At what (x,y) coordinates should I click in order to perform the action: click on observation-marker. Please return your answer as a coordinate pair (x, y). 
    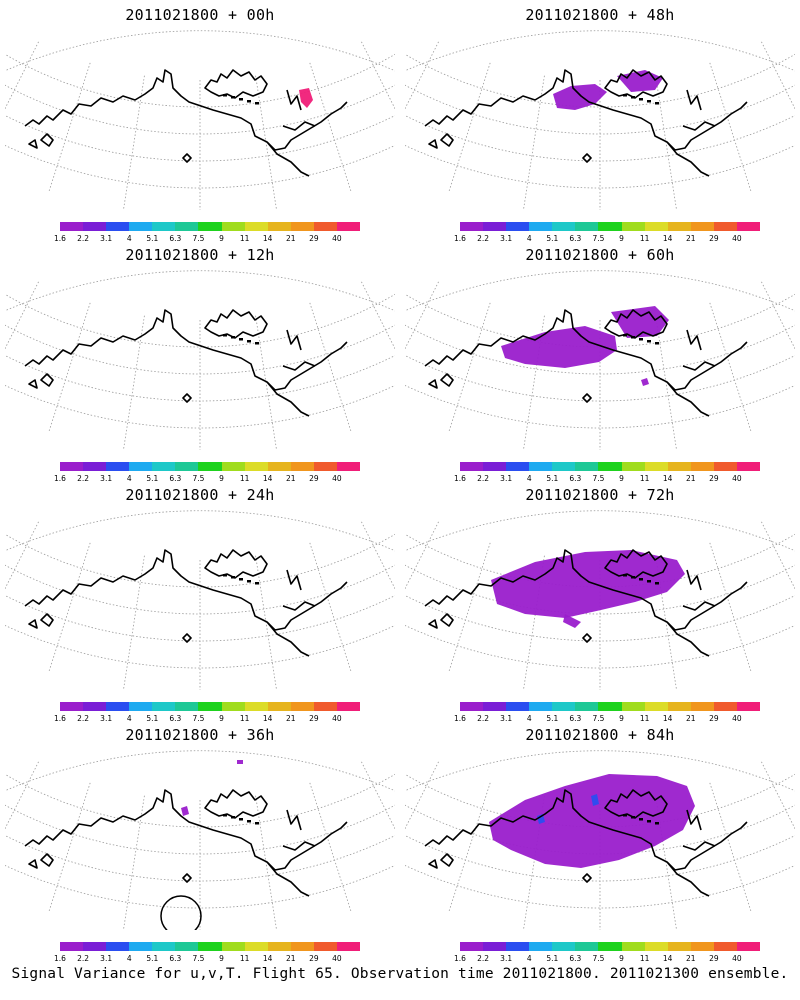
    Looking at the image, I should click on (181, 912).